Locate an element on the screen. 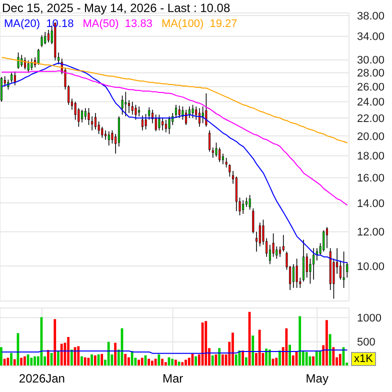 The width and height of the screenshot is (392, 392). text: x1K is located at coordinates (363, 359).